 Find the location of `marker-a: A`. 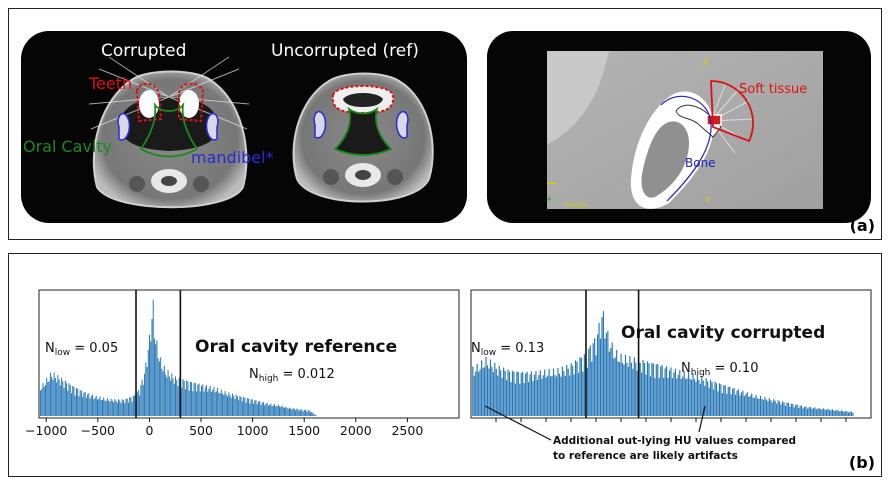

marker-a: A is located at coordinates (706, 62).